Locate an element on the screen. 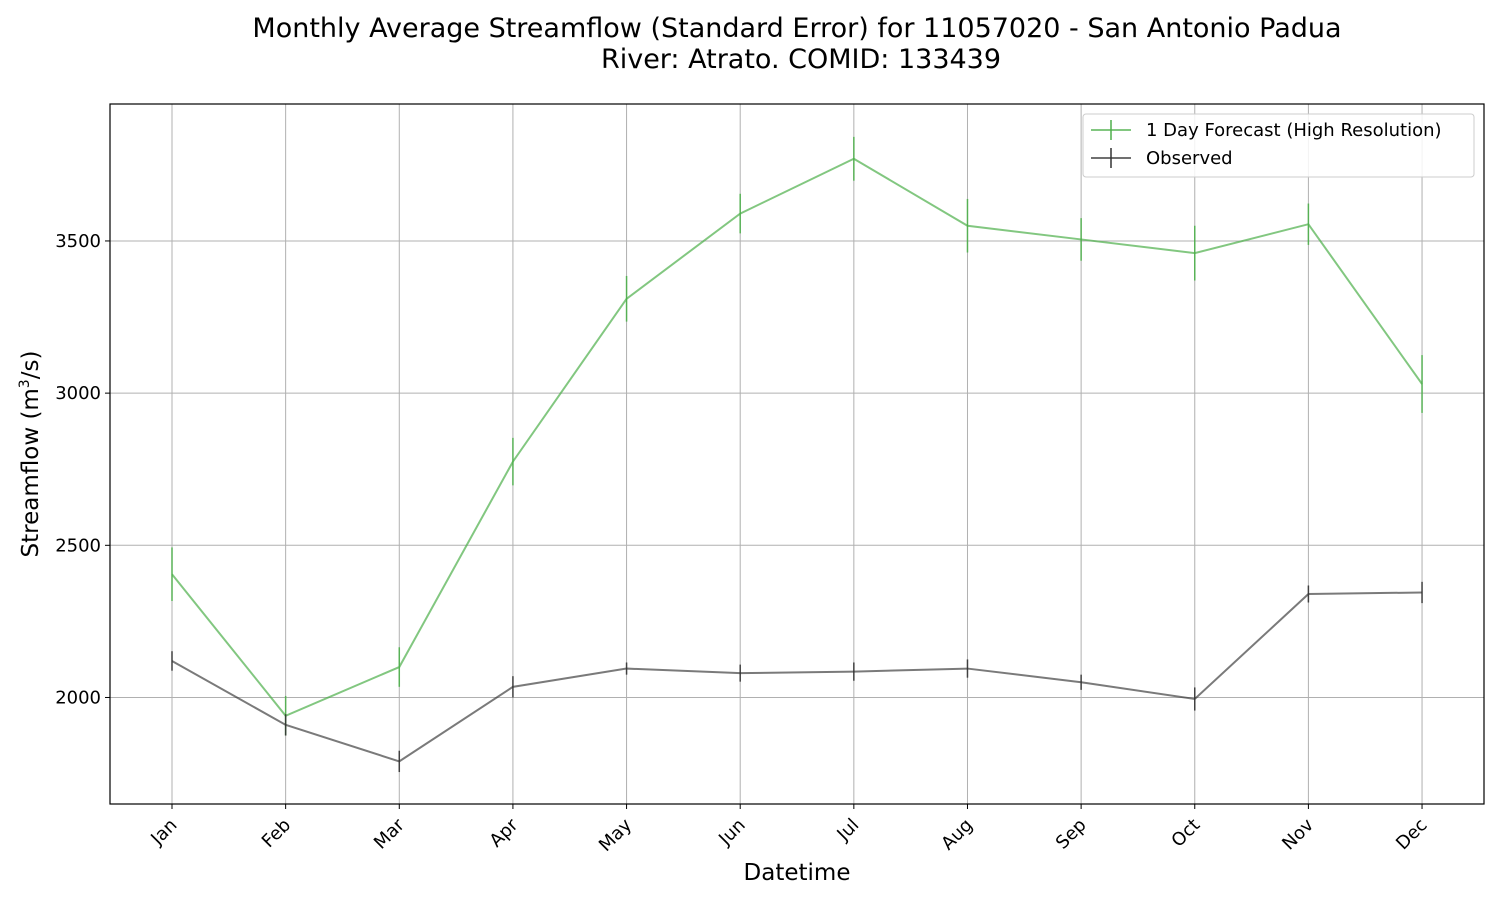  x-ticks: Jan Feb Mar Apr May Jun Jul Aug Sep Oct Nov Dec is located at coordinates (789, 830).